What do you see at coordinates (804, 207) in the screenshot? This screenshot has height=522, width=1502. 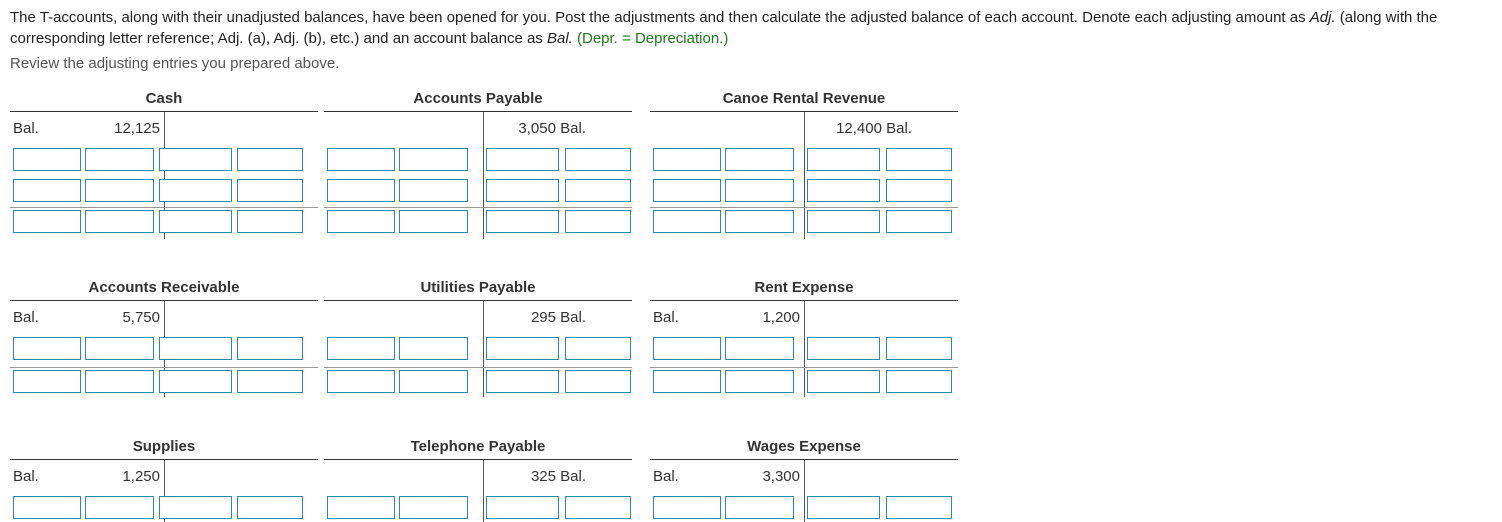 I see `total-line` at bounding box center [804, 207].